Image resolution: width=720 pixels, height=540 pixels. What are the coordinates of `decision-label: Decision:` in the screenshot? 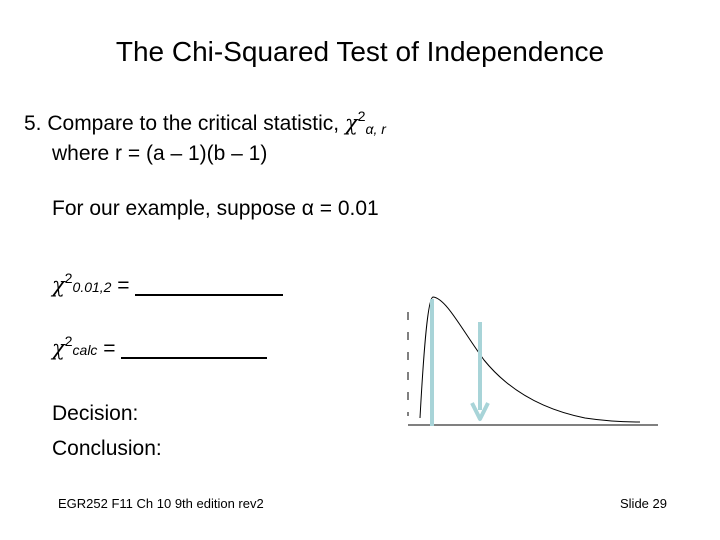 It's located at (95, 413).